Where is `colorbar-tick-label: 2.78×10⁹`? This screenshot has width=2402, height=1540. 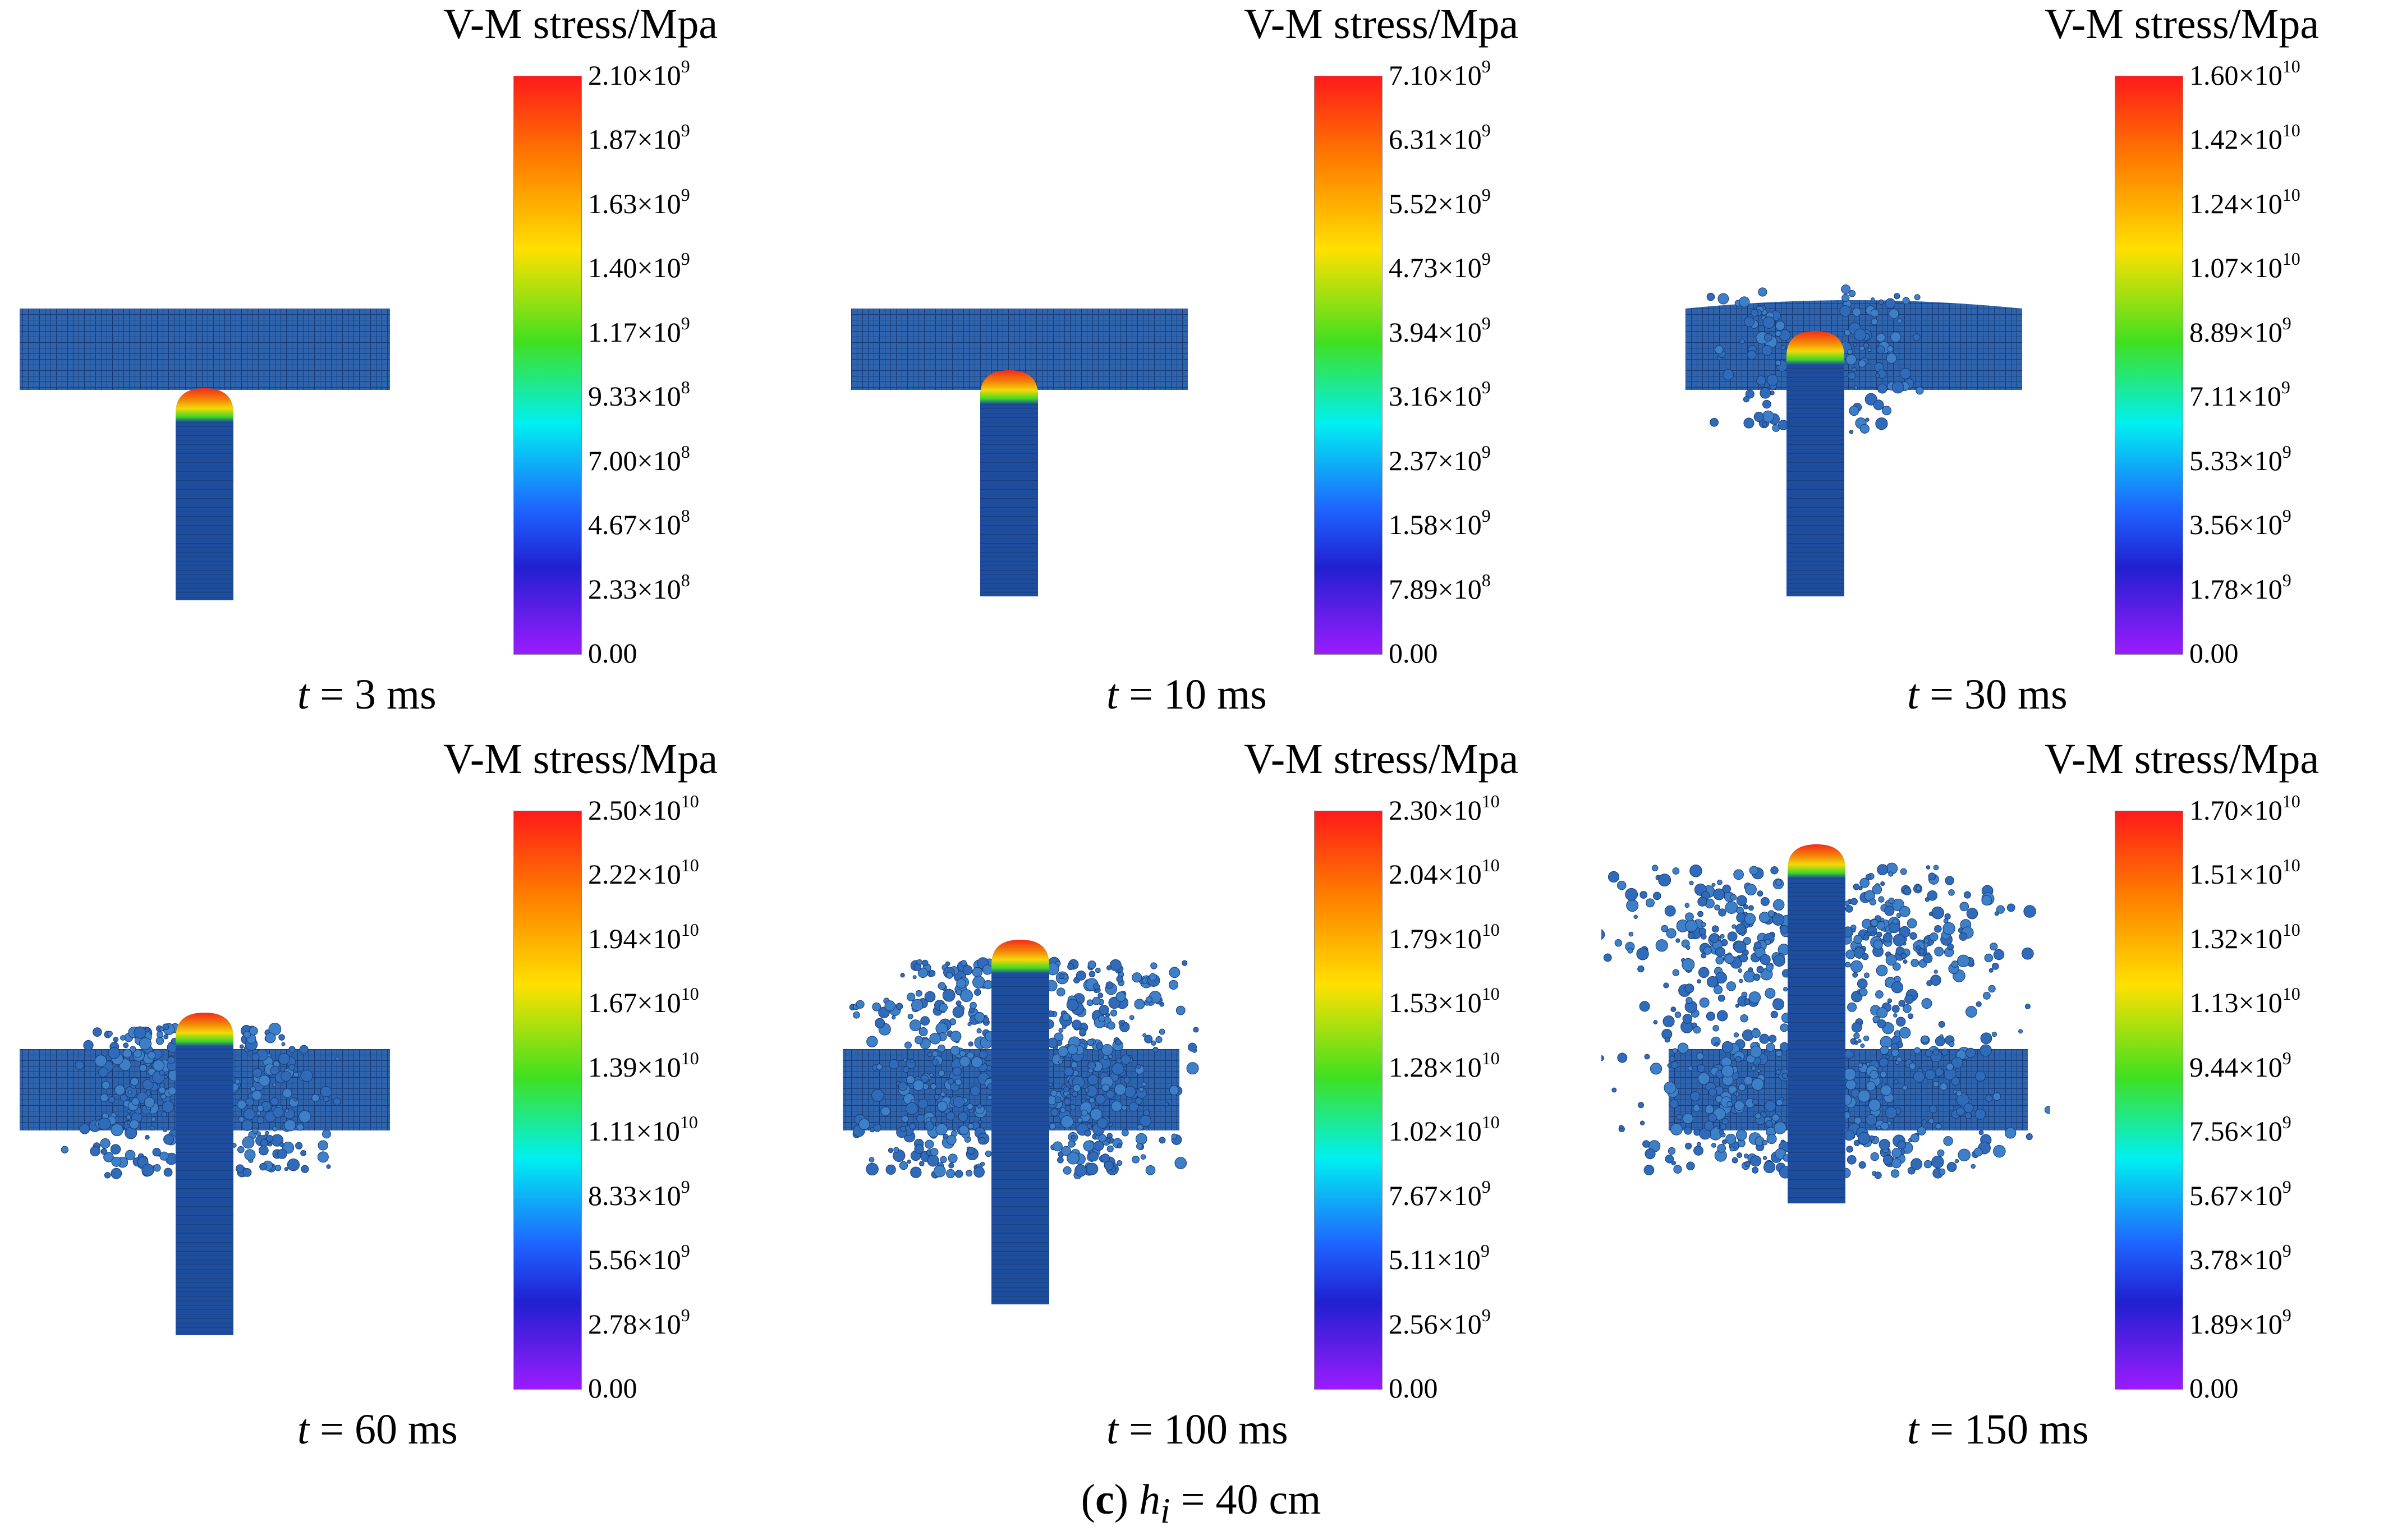
colorbar-tick-label: 2.78×10⁹ is located at coordinates (639, 1322).